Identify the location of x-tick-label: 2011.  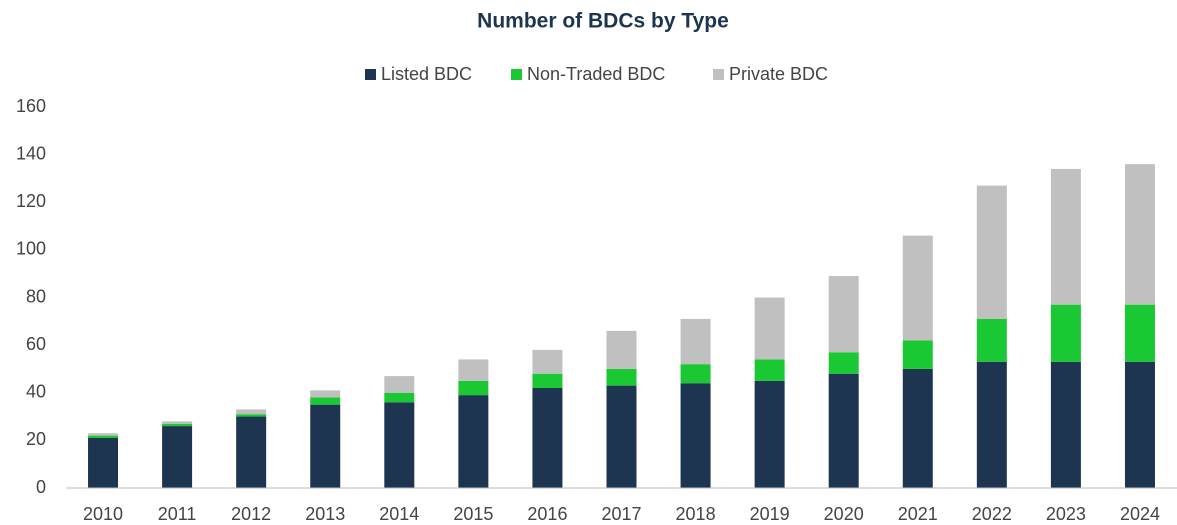
(177, 514).